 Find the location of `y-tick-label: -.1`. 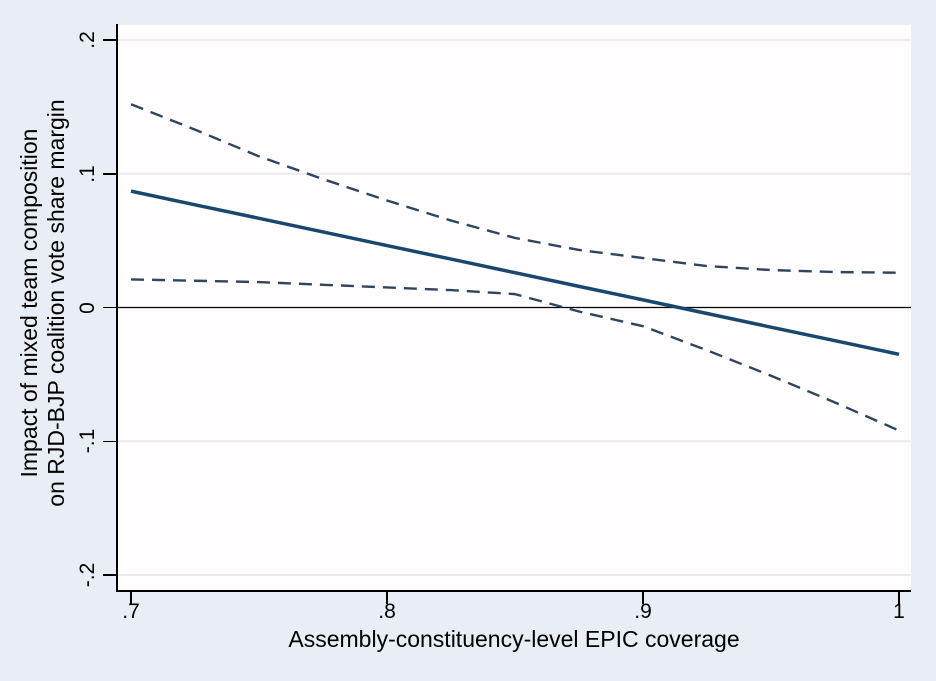

y-tick-label: -.1 is located at coordinates (87, 441).